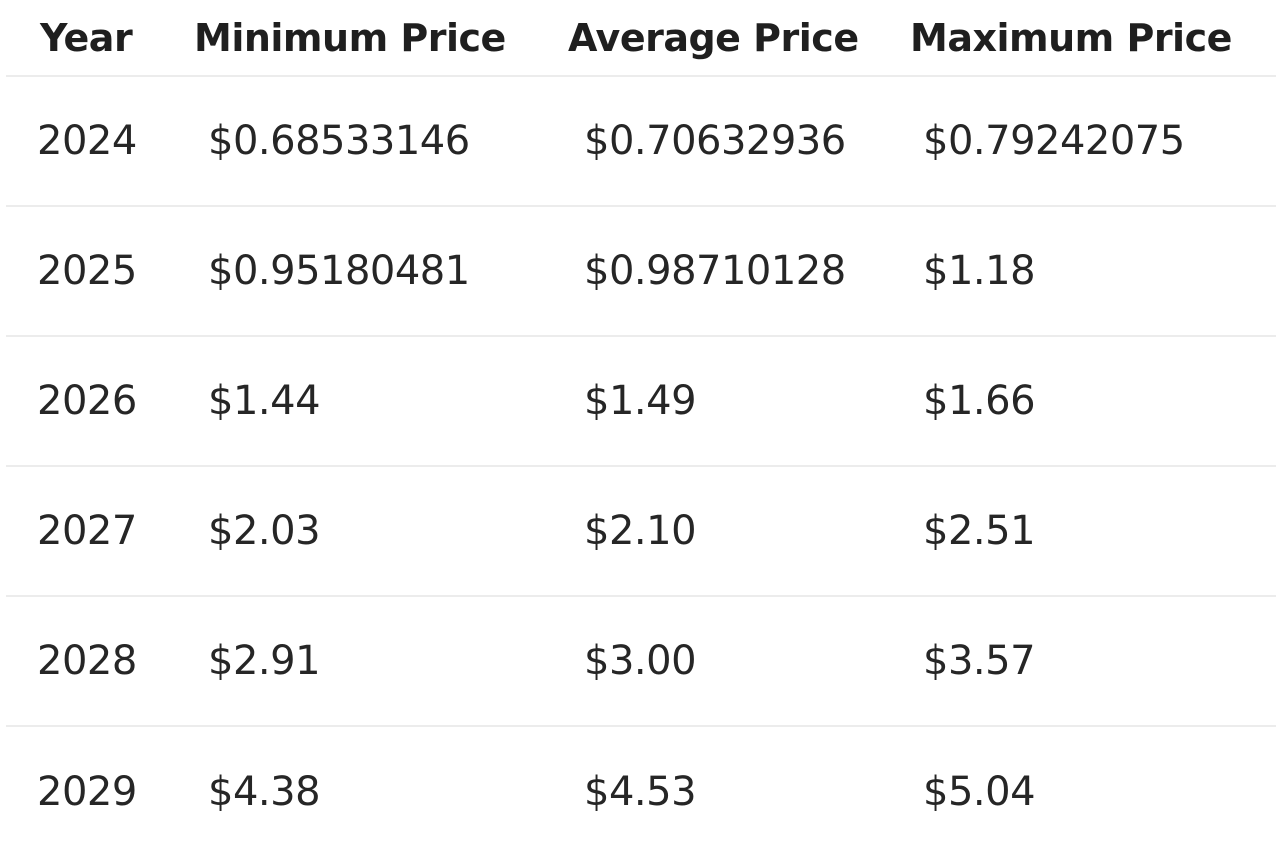 This screenshot has width=1280, height=856. What do you see at coordinates (1088, 531) in the screenshot?
I see `cell-maximum-price: $2.51` at bounding box center [1088, 531].